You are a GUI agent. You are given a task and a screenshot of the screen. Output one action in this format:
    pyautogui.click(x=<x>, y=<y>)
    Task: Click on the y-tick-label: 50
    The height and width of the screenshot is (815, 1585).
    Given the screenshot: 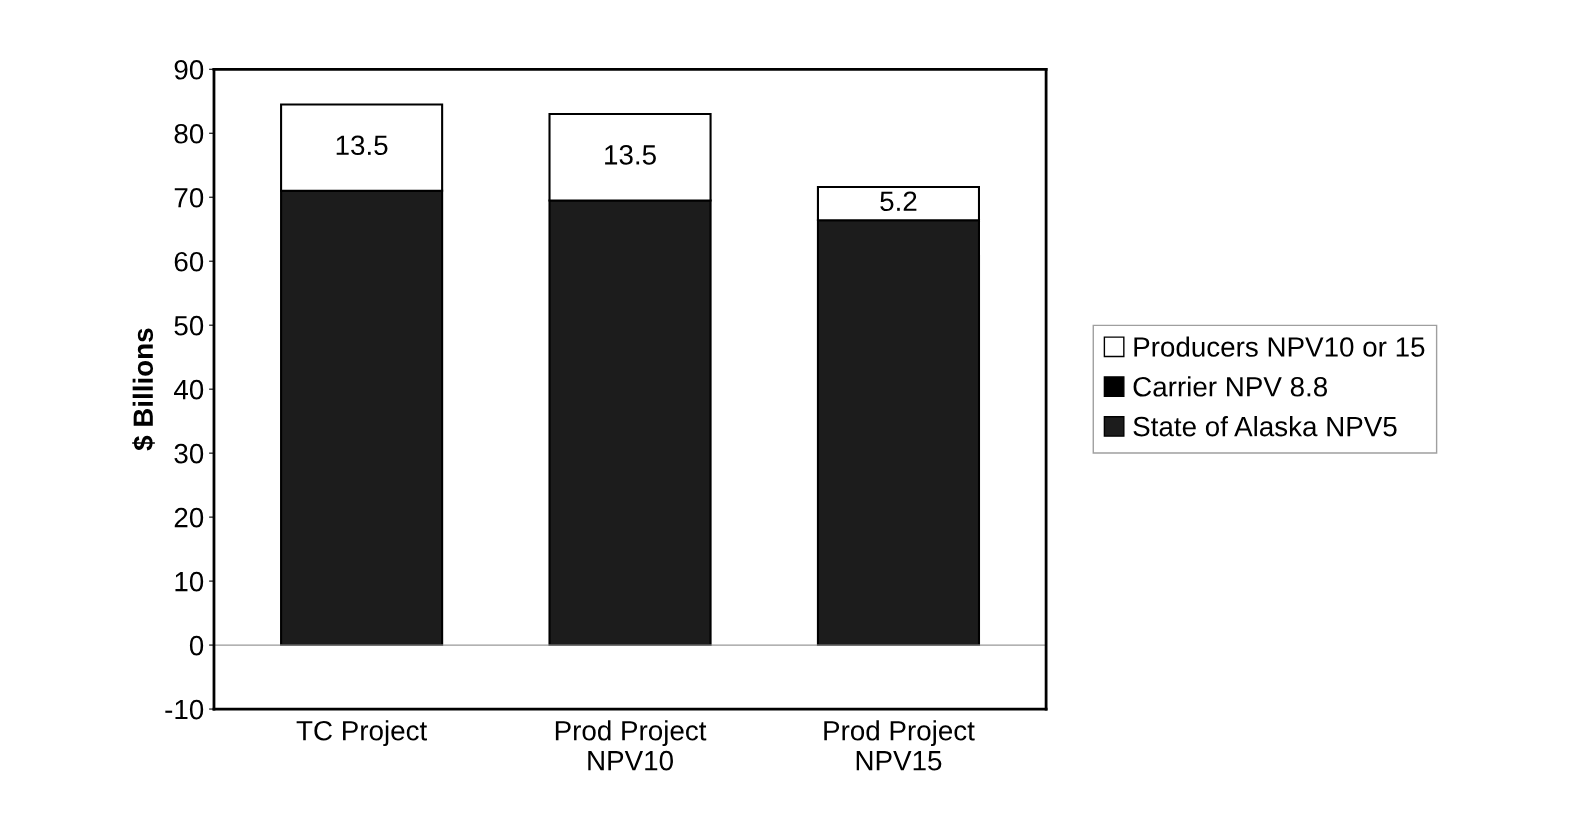 What is the action you would take?
    pyautogui.click(x=189, y=325)
    